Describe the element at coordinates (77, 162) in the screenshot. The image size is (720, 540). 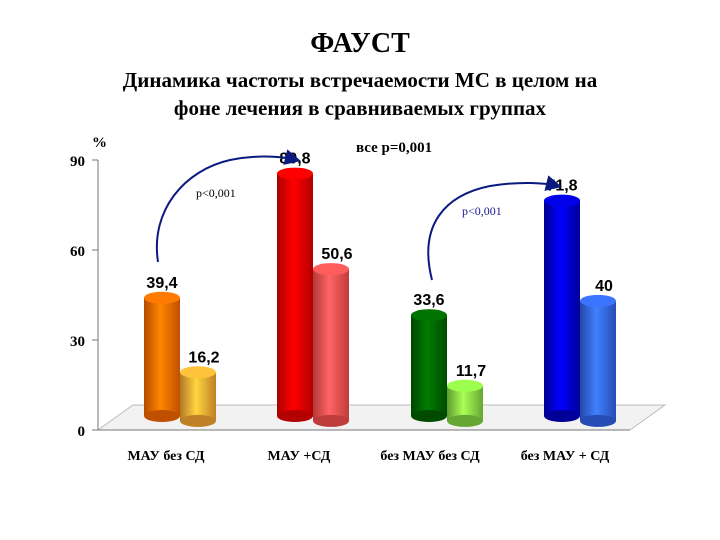
I see `y-tick-label: 90` at that location.